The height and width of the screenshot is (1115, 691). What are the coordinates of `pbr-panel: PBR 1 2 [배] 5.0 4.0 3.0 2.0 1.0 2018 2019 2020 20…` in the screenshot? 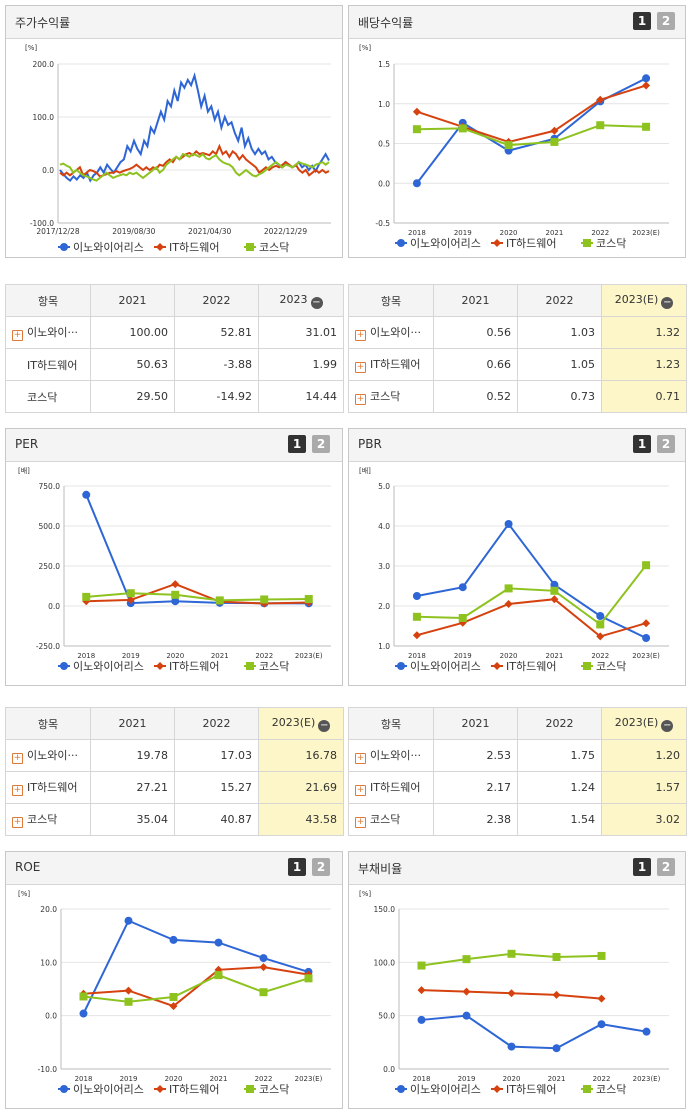 It's located at (517, 557).